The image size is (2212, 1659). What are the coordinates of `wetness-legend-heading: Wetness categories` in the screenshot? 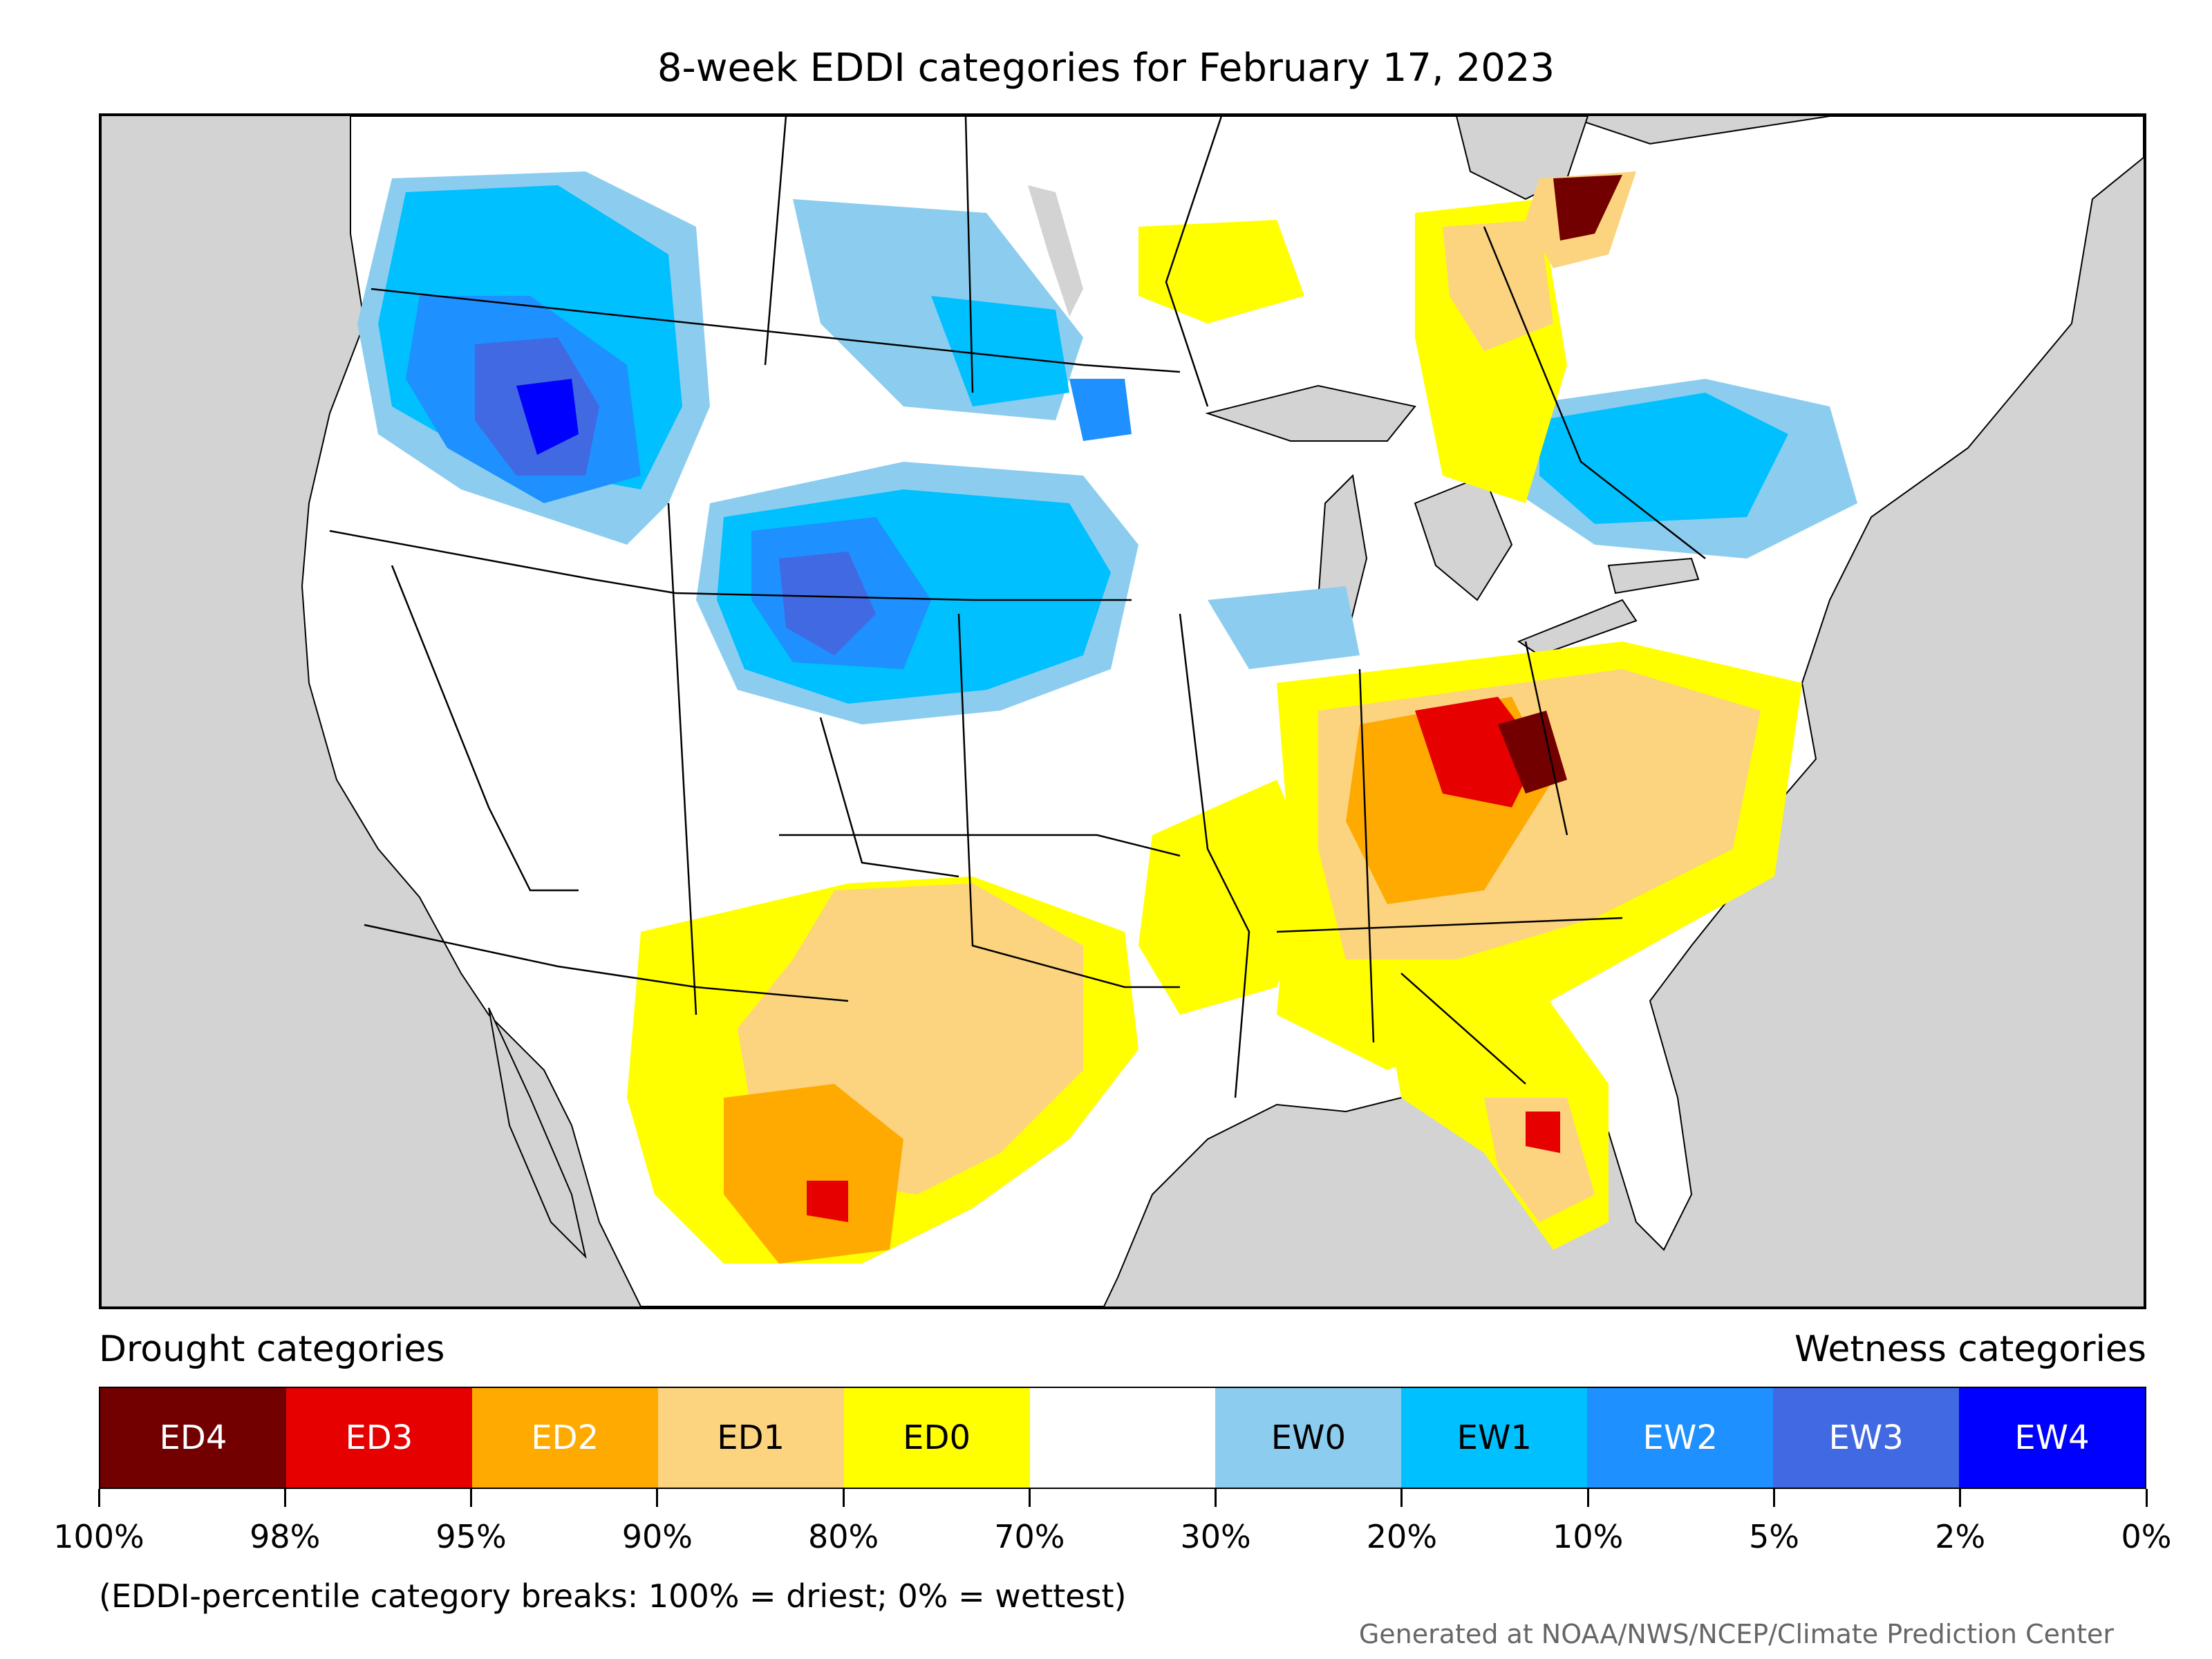 It's located at (1970, 1349).